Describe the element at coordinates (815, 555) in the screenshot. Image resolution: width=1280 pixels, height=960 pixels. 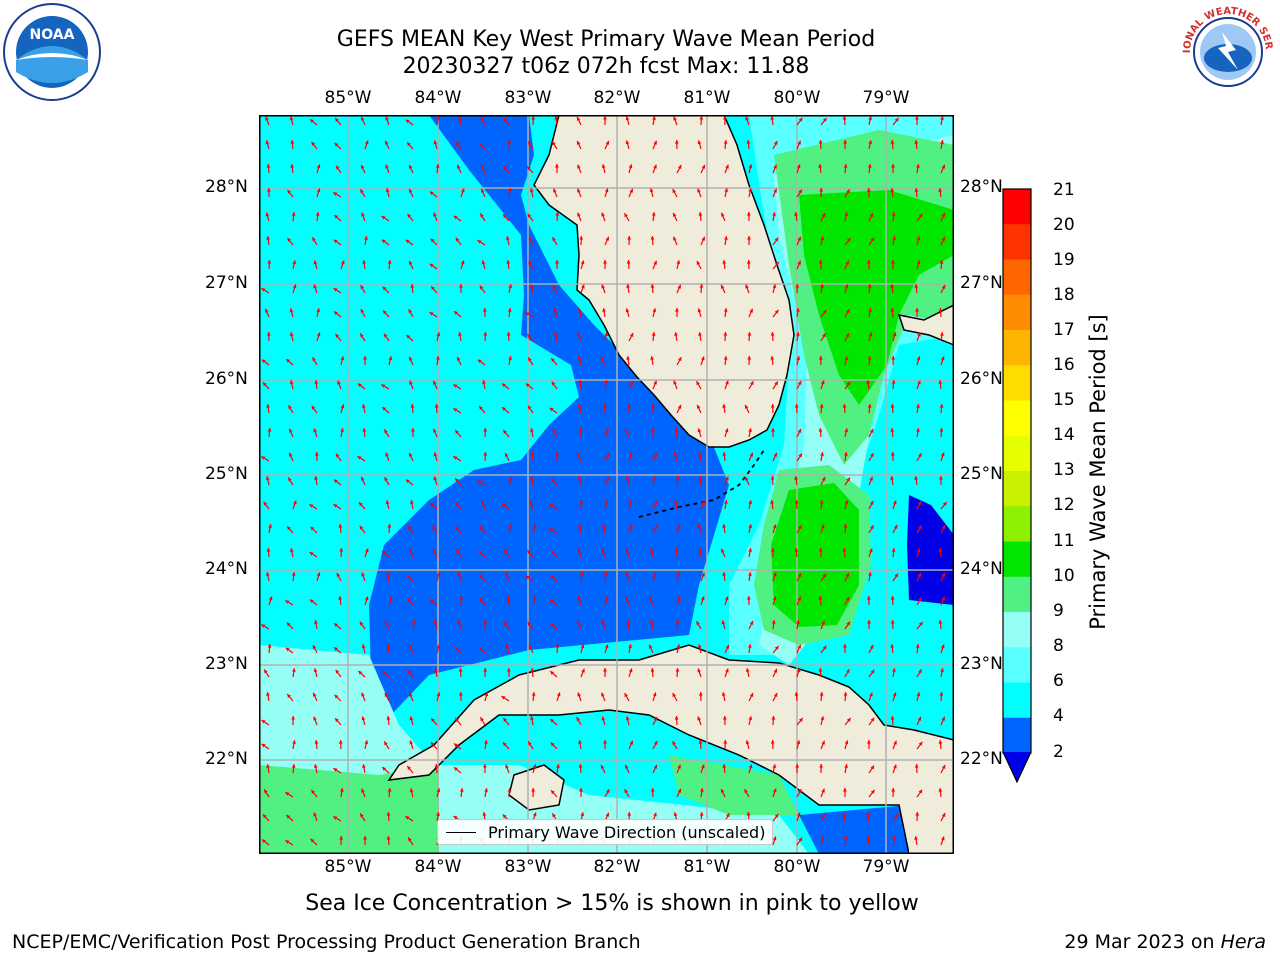
I see `period-field-10-11-south` at that location.